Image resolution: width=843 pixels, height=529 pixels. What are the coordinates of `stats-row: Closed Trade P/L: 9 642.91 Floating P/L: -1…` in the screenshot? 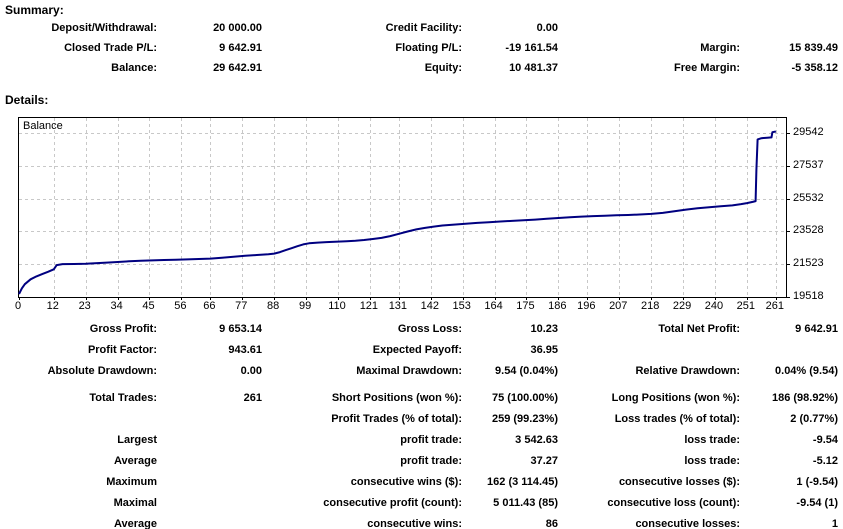 It's located at (419, 48).